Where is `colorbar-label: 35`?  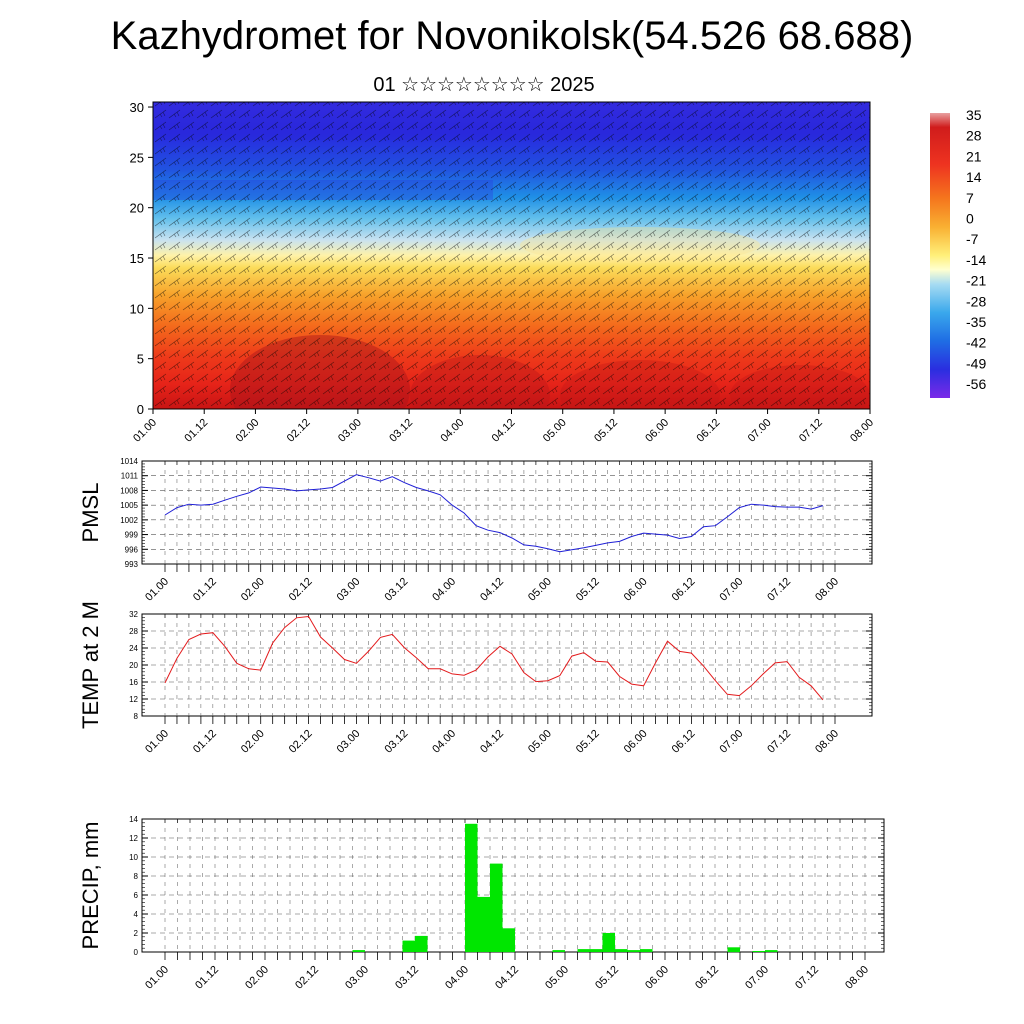
colorbar-label: 35 is located at coordinates (974, 115).